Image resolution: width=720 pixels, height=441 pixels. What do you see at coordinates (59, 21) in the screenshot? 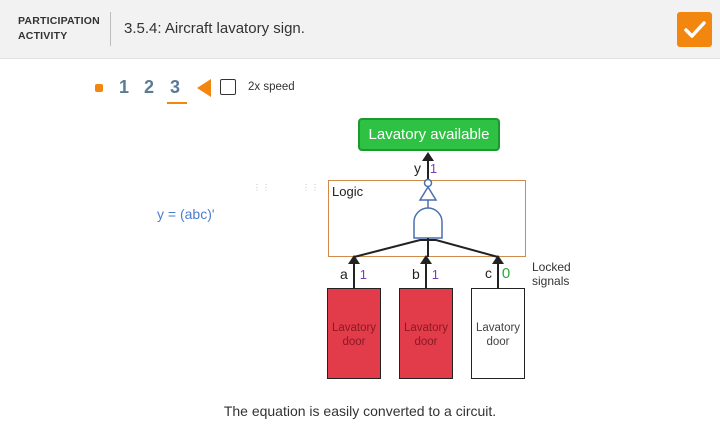
I see `activity-type-line1: PARTICIPATION` at bounding box center [59, 21].